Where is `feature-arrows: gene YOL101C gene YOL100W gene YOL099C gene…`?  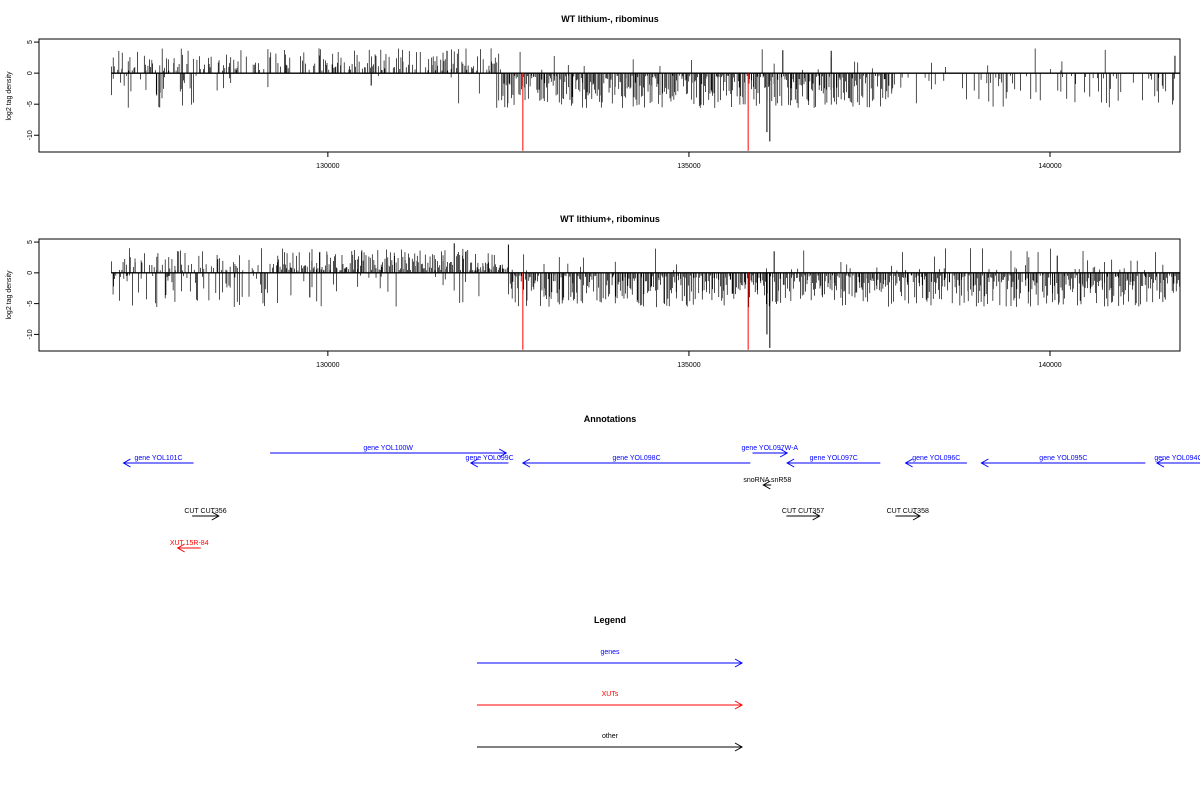 feature-arrows: gene YOL101C gene YOL100W gene YOL099C gene… is located at coordinates (661, 499).